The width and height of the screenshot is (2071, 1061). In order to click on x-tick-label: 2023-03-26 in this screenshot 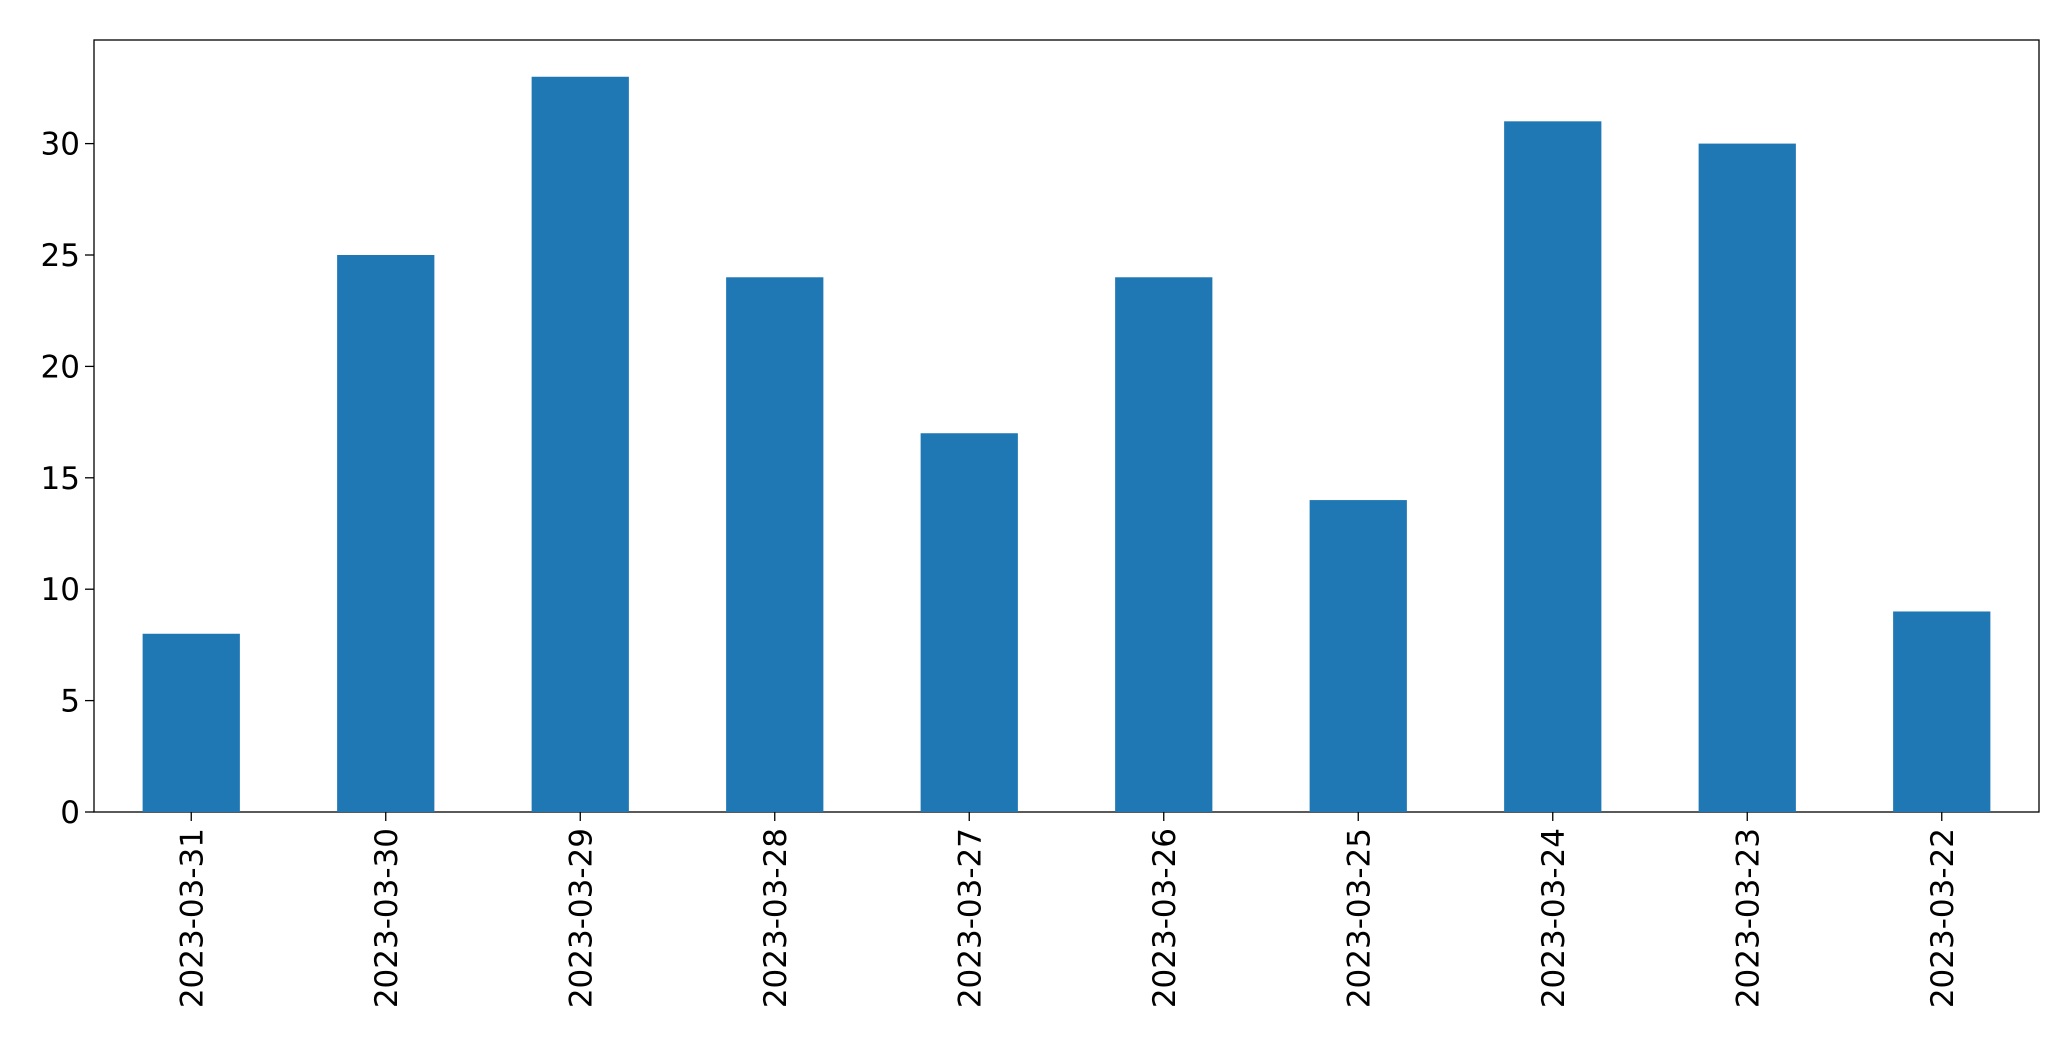, I will do `click(1165, 918)`.